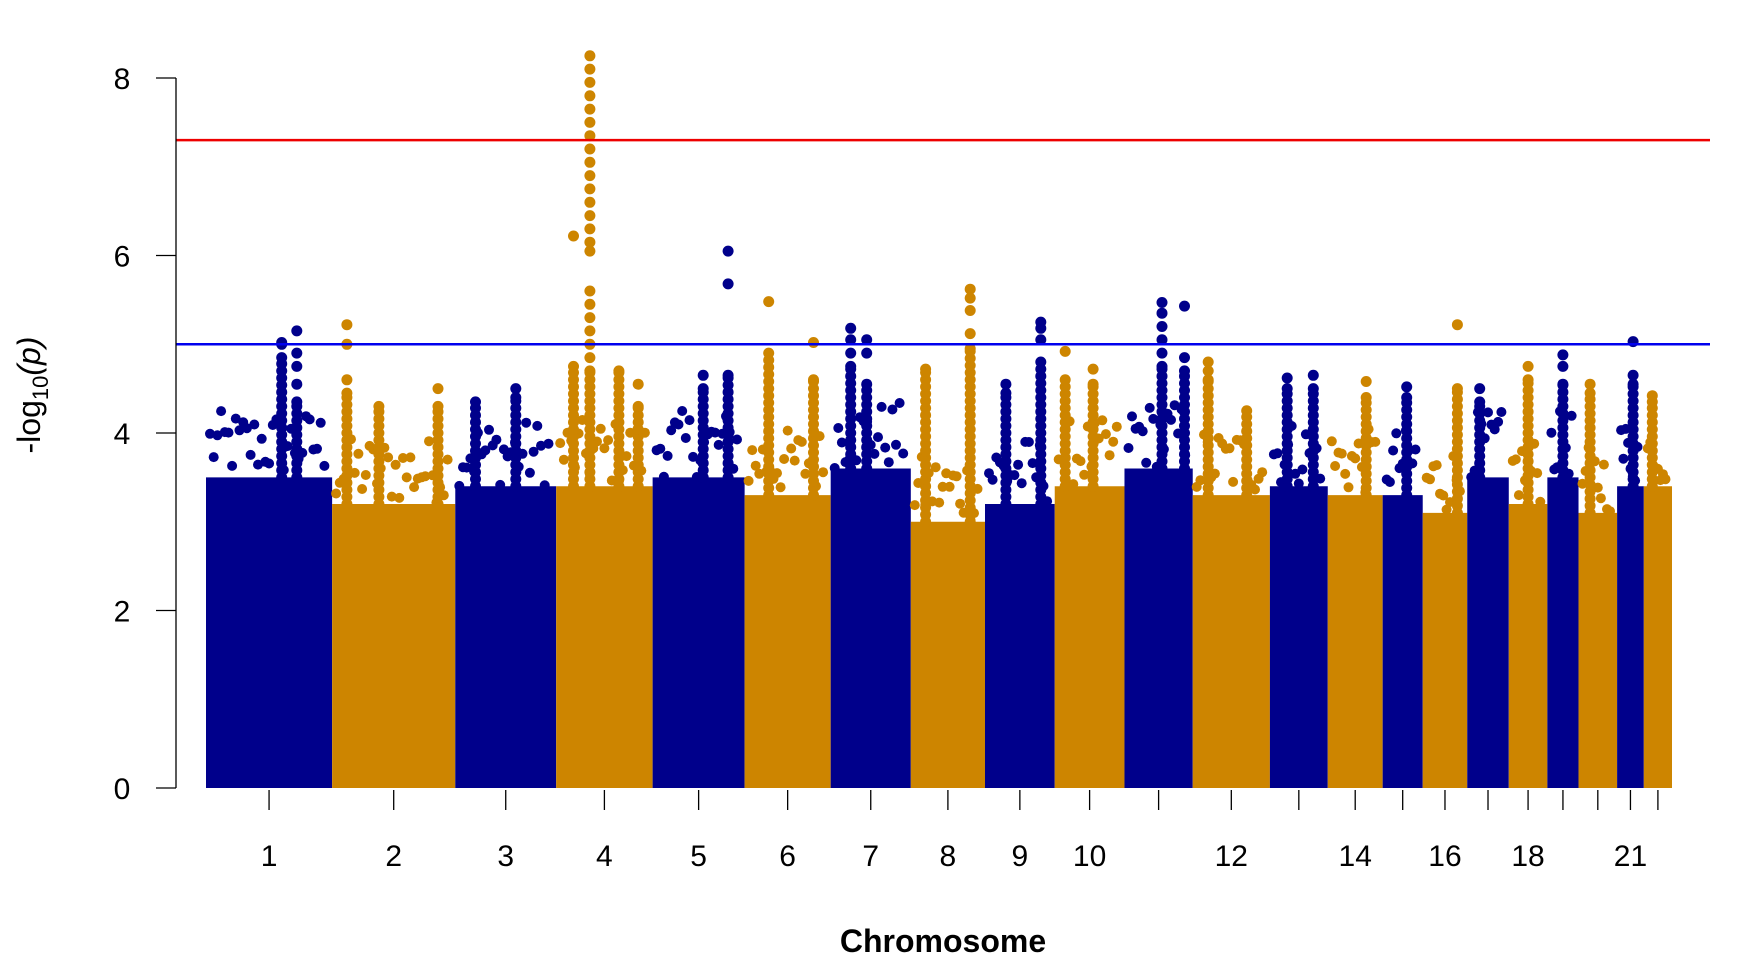  Describe the element at coordinates (1298, 604) in the screenshot. I see `chromosome-13-points` at that location.